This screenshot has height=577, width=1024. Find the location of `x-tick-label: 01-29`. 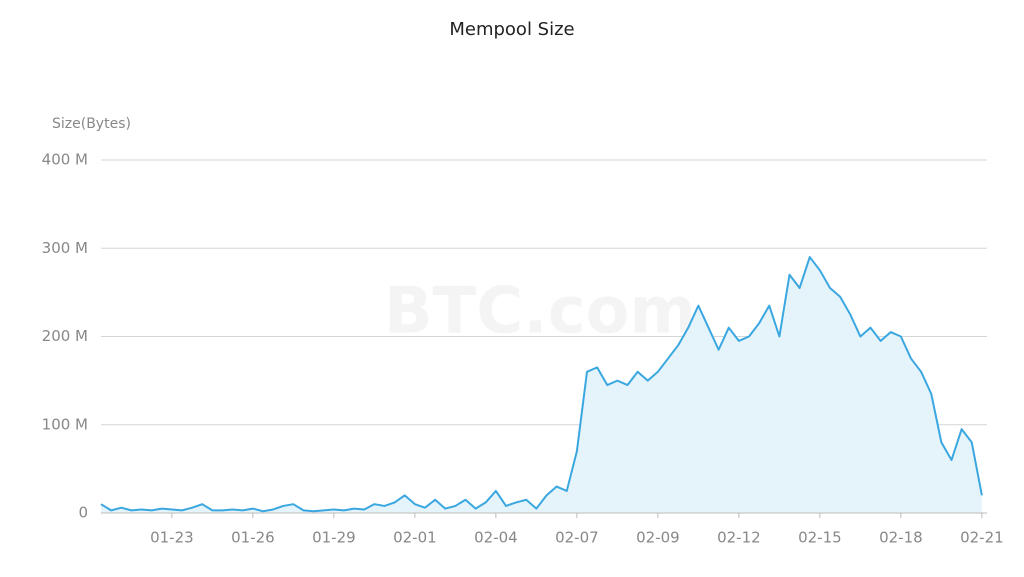

x-tick-label: 01-29 is located at coordinates (334, 538).